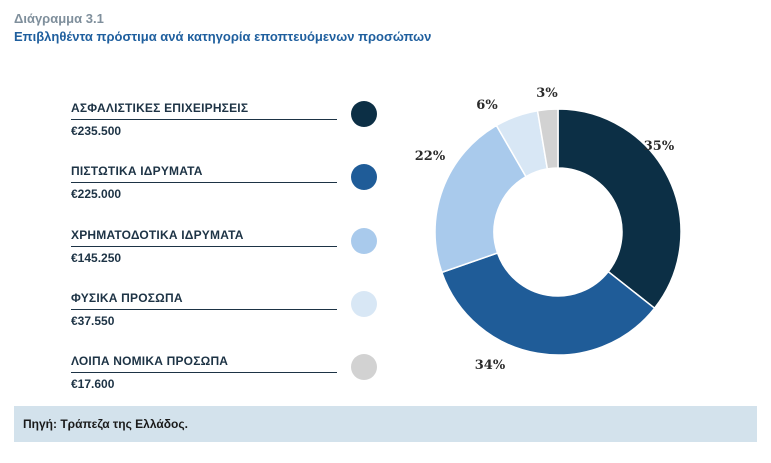  What do you see at coordinates (137, 171) in the screenshot?
I see `legend-label: ΠΙΣΤΩΤΙΚΑ ΙΔΡΥΜΑΤΑ` at bounding box center [137, 171].